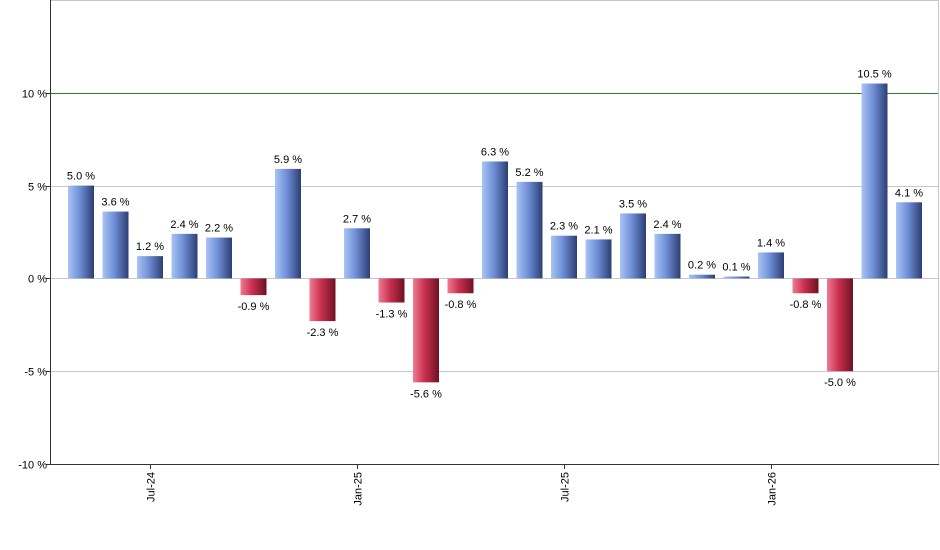 The width and height of the screenshot is (940, 550). Describe the element at coordinates (564, 227) in the screenshot. I see `data-label: 2.3 %` at that location.